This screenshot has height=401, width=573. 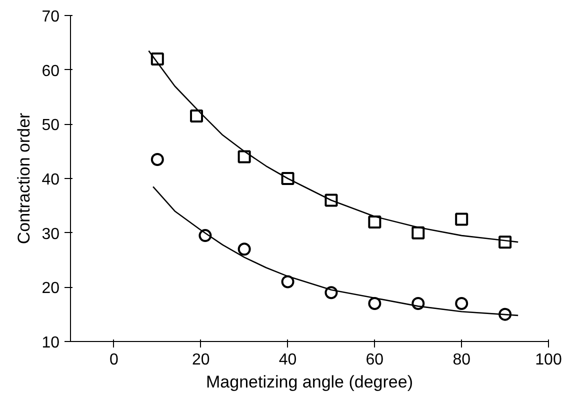 What do you see at coordinates (548, 360) in the screenshot?
I see `x-tick-label: 100` at bounding box center [548, 360].